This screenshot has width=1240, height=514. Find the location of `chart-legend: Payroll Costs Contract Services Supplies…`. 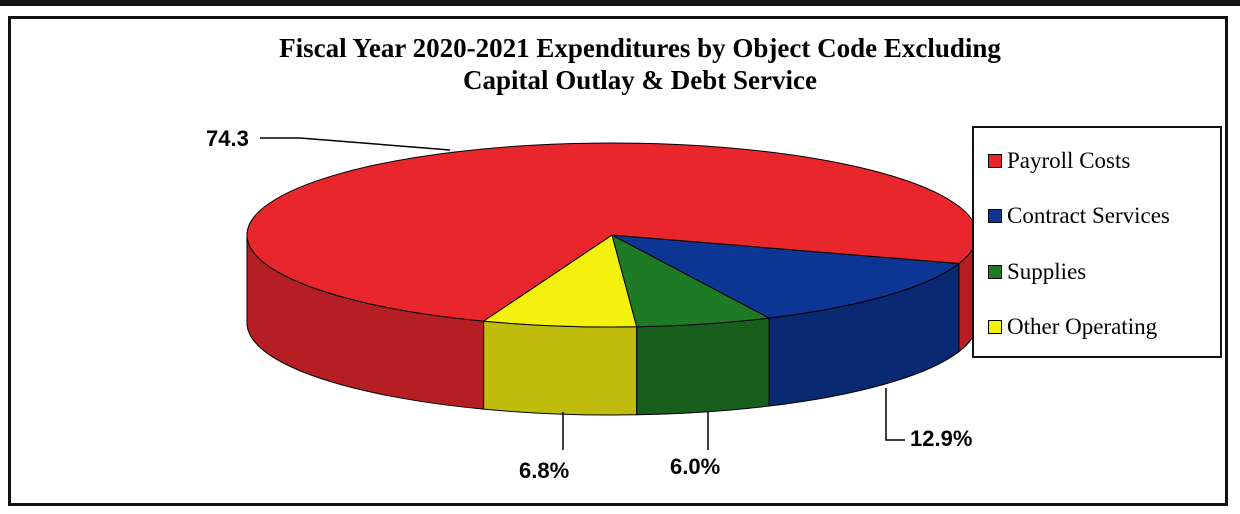

chart-legend: Payroll Costs Contract Services Supplies… is located at coordinates (1097, 242).